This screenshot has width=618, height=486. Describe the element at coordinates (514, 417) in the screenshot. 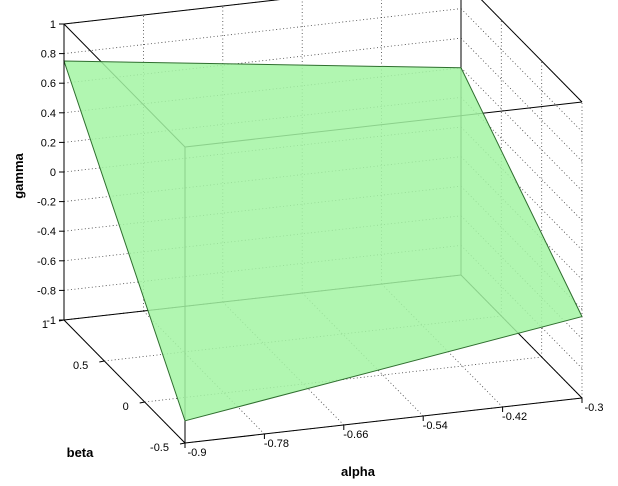

I see `x-tick-label: -0.42` at that location.